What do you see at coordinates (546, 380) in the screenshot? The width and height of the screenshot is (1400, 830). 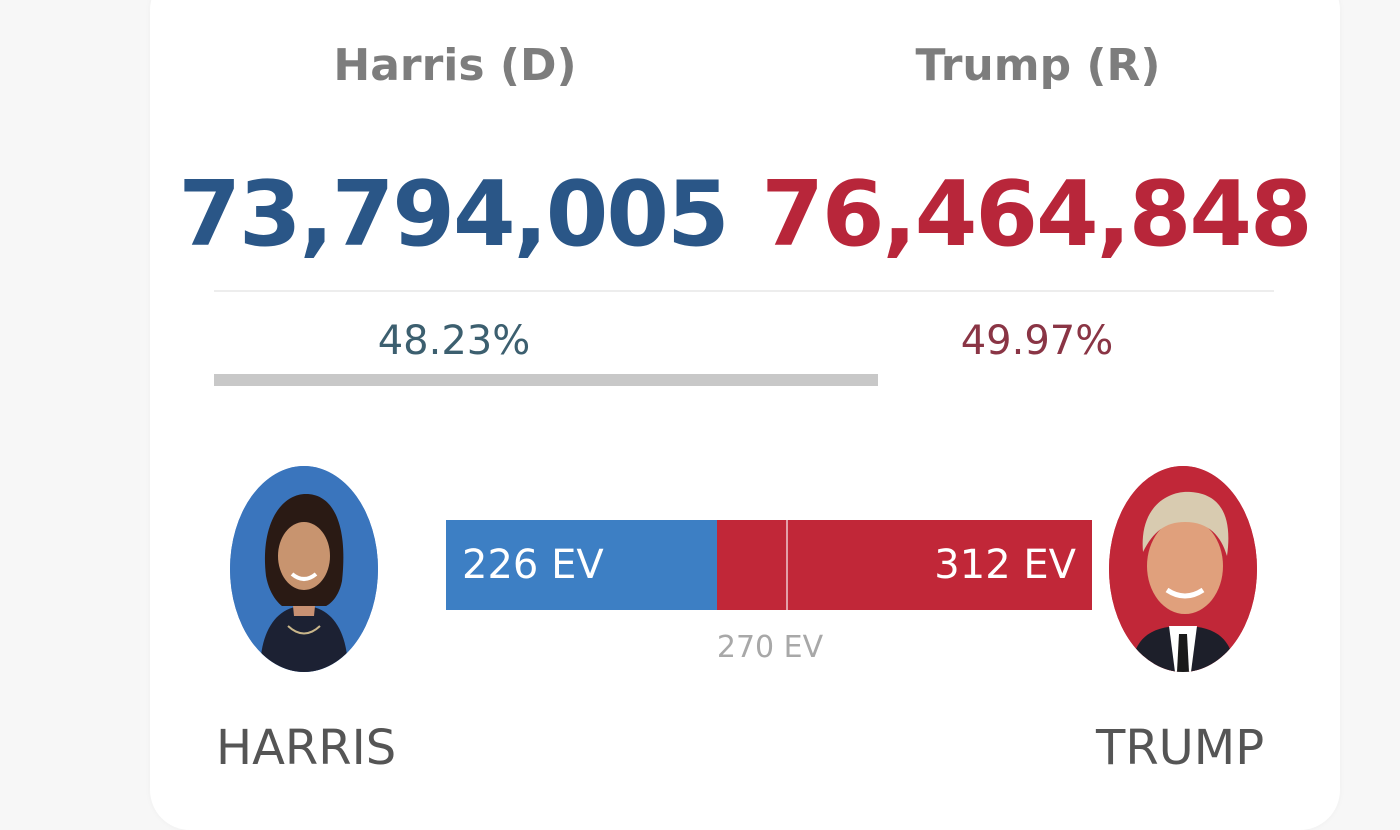 I see `popular-vote-bar` at bounding box center [546, 380].